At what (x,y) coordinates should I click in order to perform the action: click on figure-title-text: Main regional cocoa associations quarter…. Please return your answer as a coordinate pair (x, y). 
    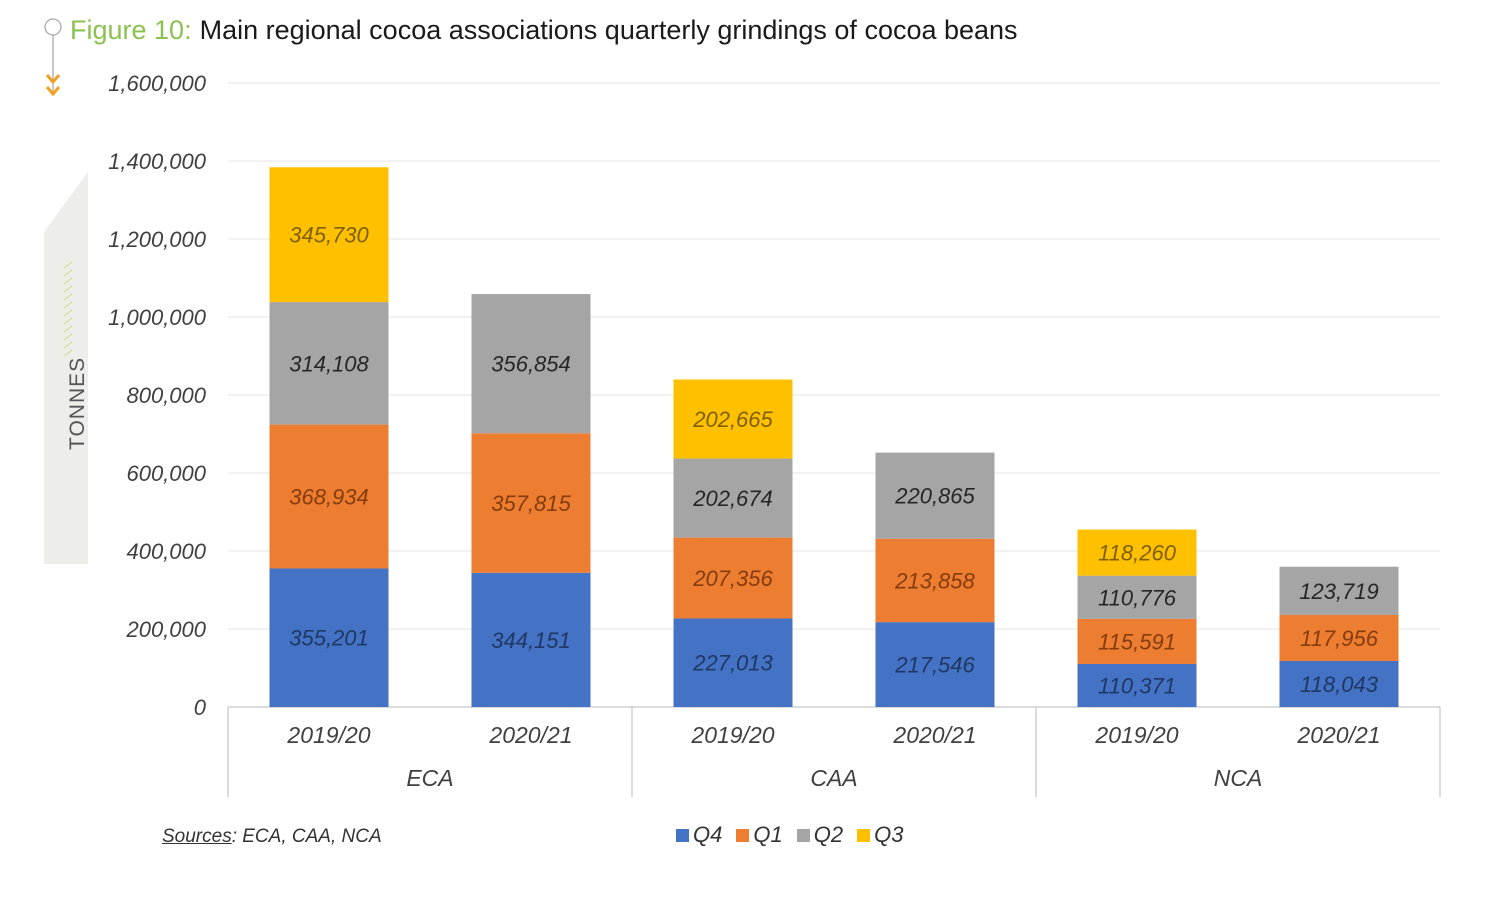
    Looking at the image, I should click on (608, 29).